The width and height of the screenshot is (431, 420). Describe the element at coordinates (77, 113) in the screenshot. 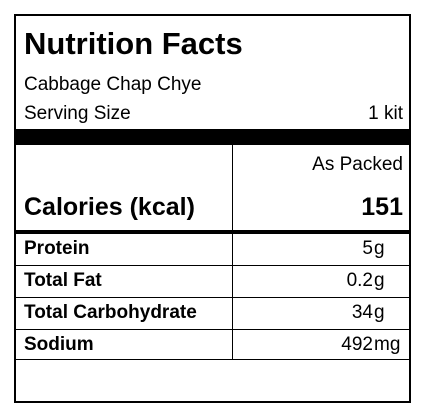

I see `serving-size-label: Serving Size` at that location.